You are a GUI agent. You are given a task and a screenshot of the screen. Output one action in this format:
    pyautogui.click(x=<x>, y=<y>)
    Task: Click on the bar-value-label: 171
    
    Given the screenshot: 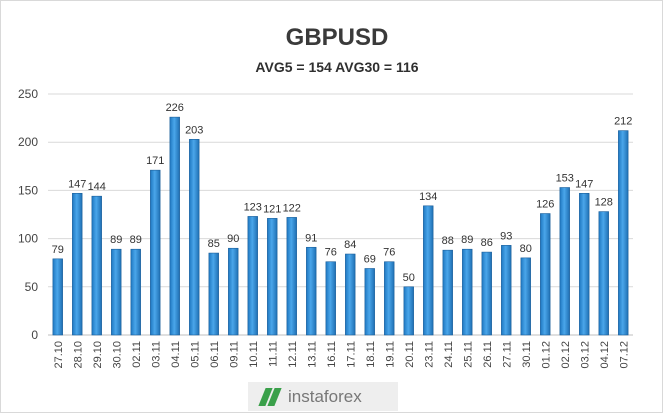 What is the action you would take?
    pyautogui.click(x=155, y=161)
    